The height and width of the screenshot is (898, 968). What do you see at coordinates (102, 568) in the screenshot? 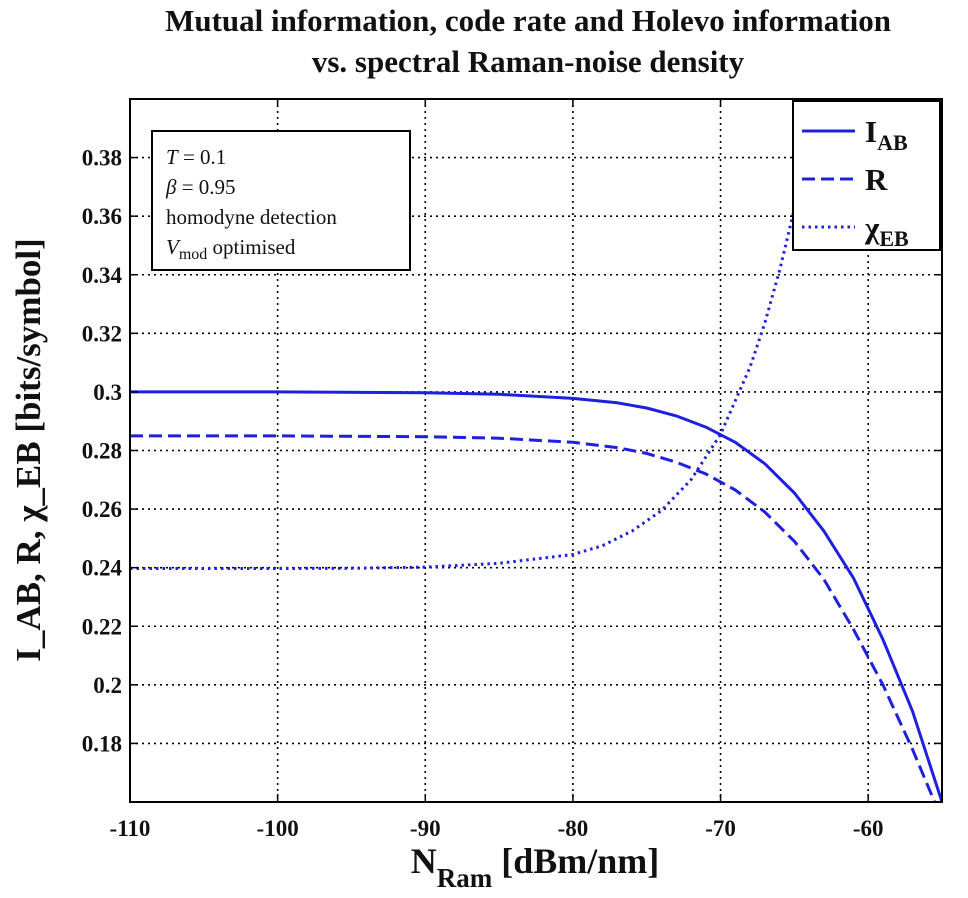
I see `y-tick-label: 0.24` at bounding box center [102, 568].